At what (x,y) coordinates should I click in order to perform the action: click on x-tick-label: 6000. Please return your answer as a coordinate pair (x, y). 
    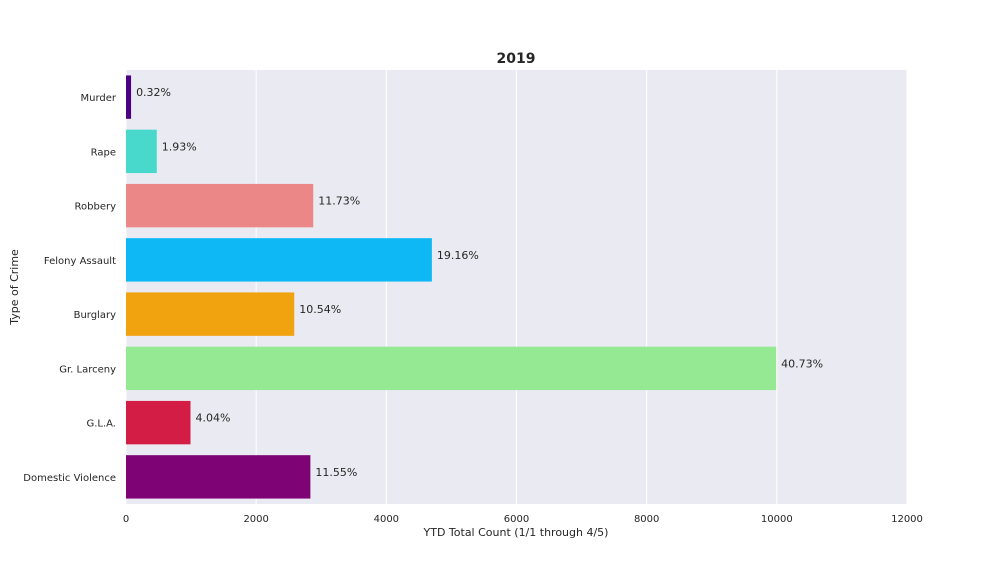
    Looking at the image, I should click on (516, 519).